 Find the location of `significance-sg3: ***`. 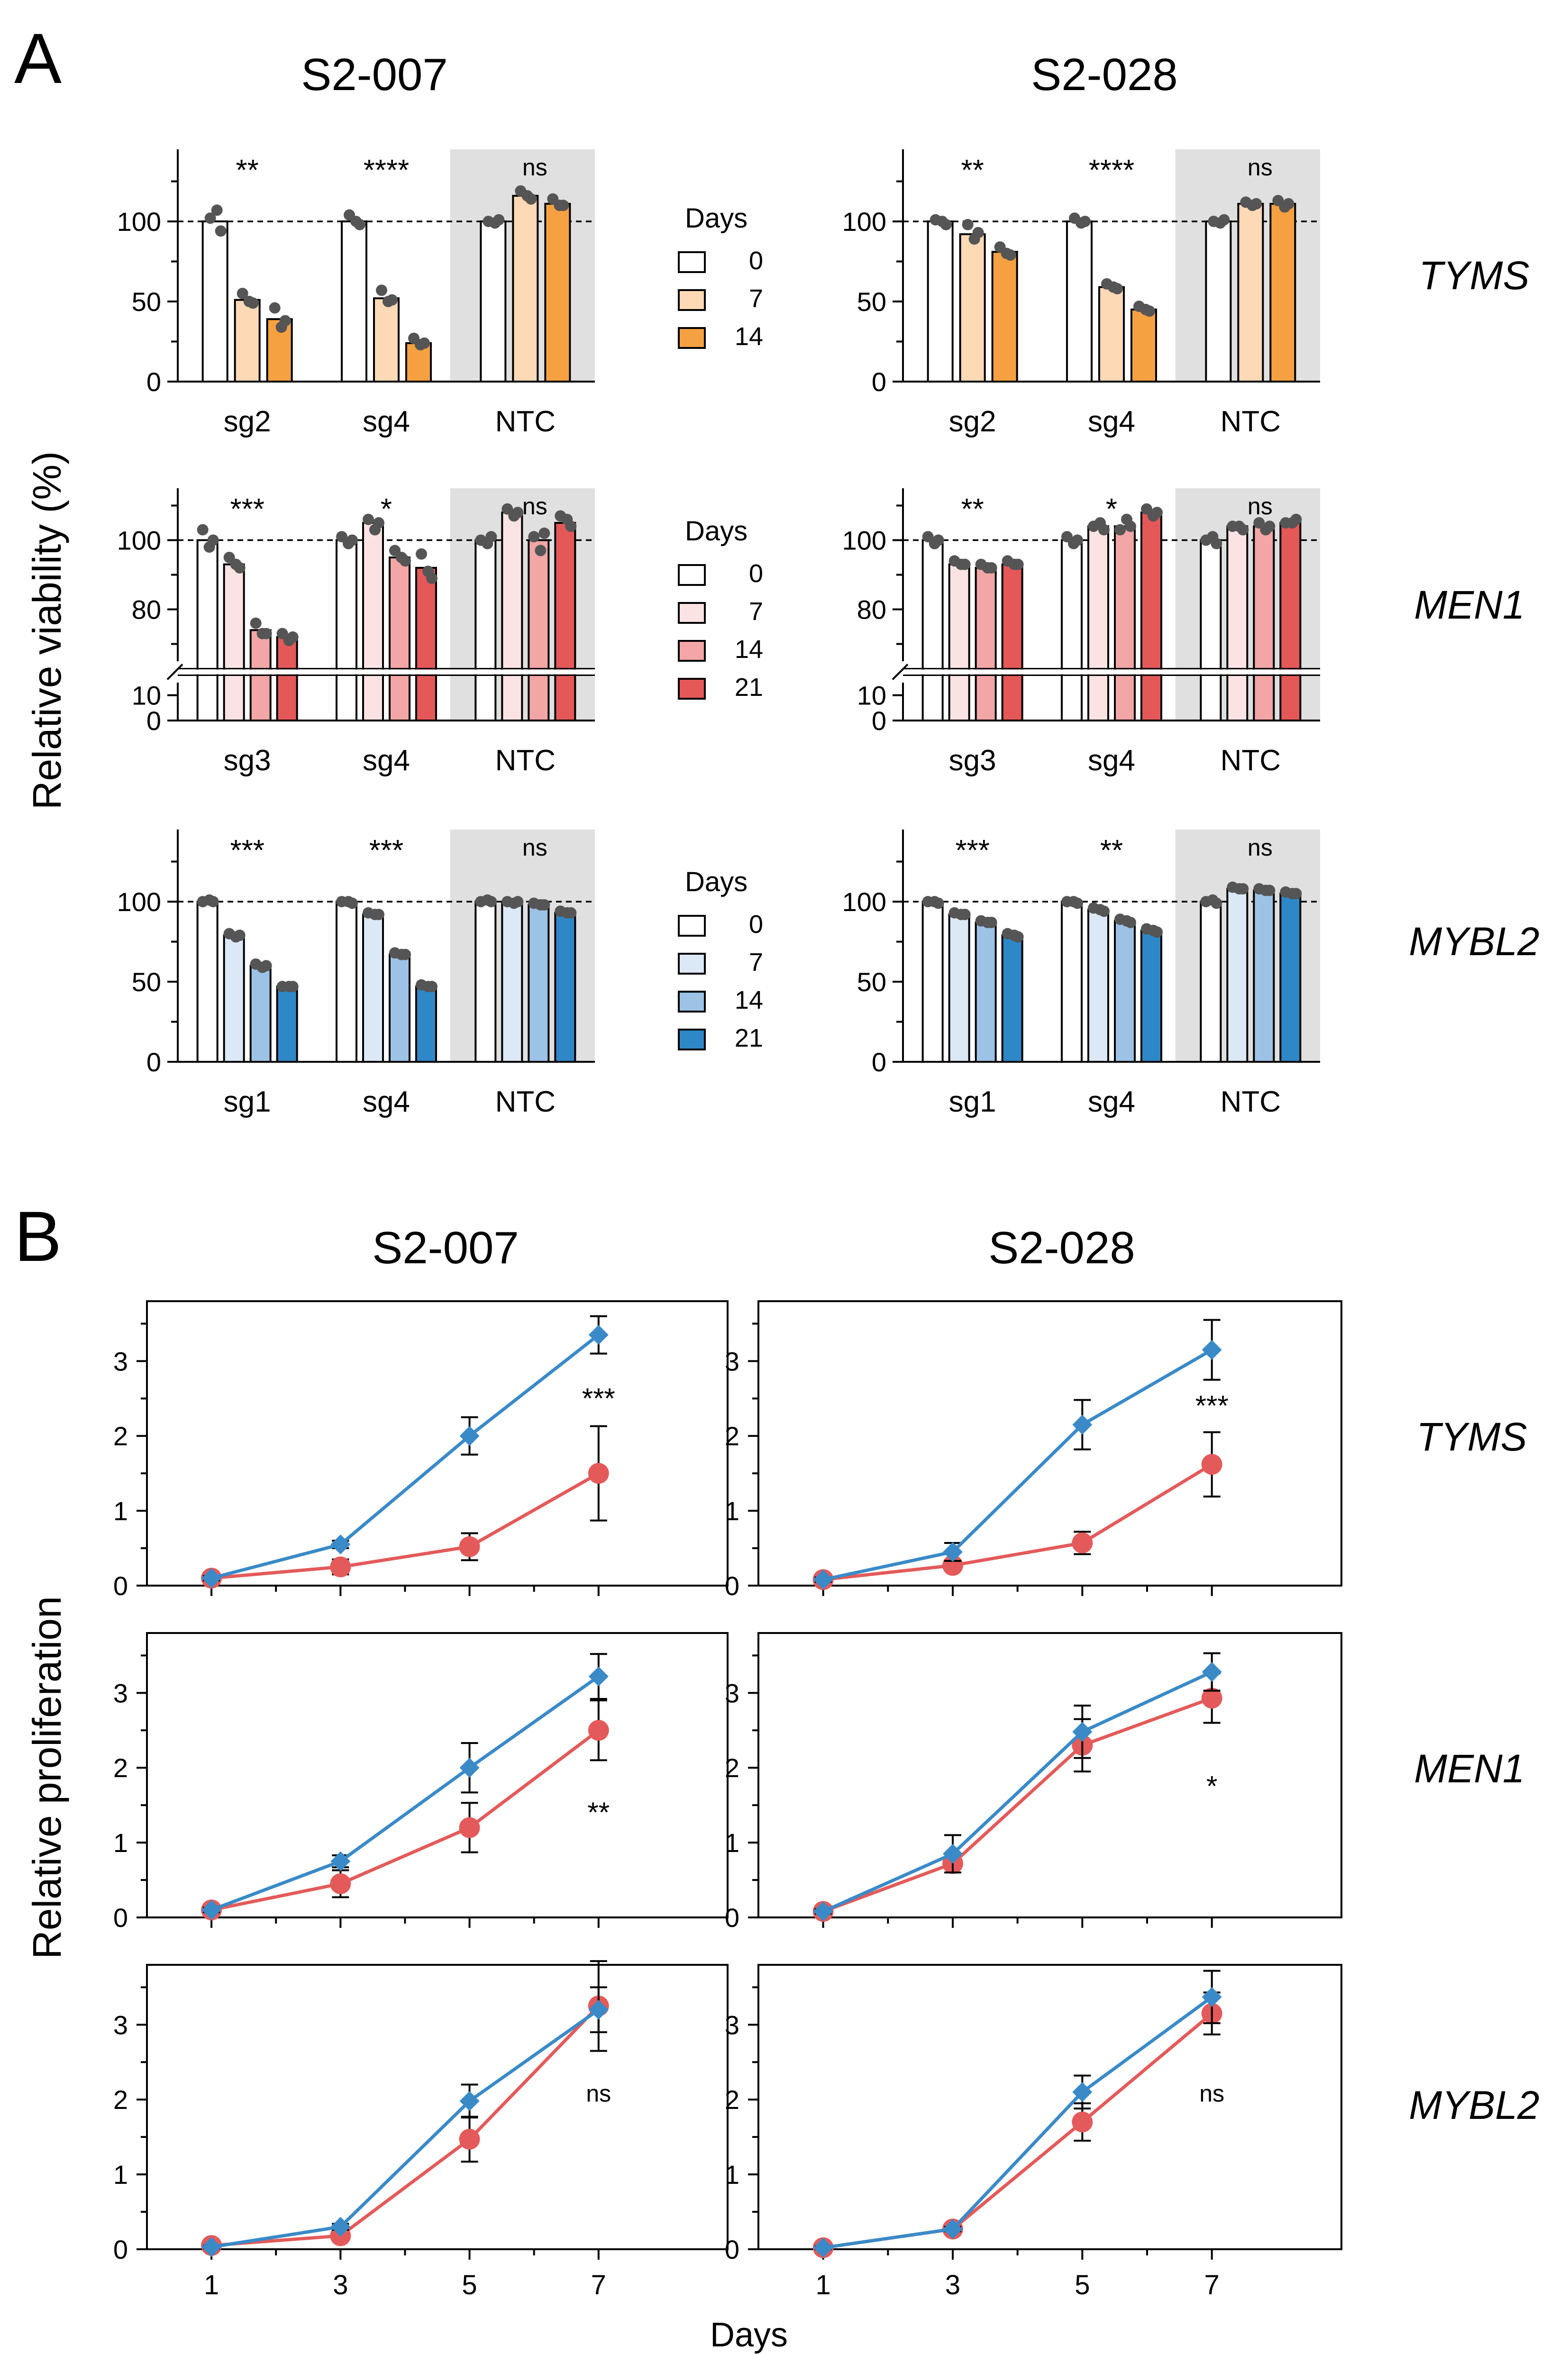

significance-sg3: *** is located at coordinates (247, 509).